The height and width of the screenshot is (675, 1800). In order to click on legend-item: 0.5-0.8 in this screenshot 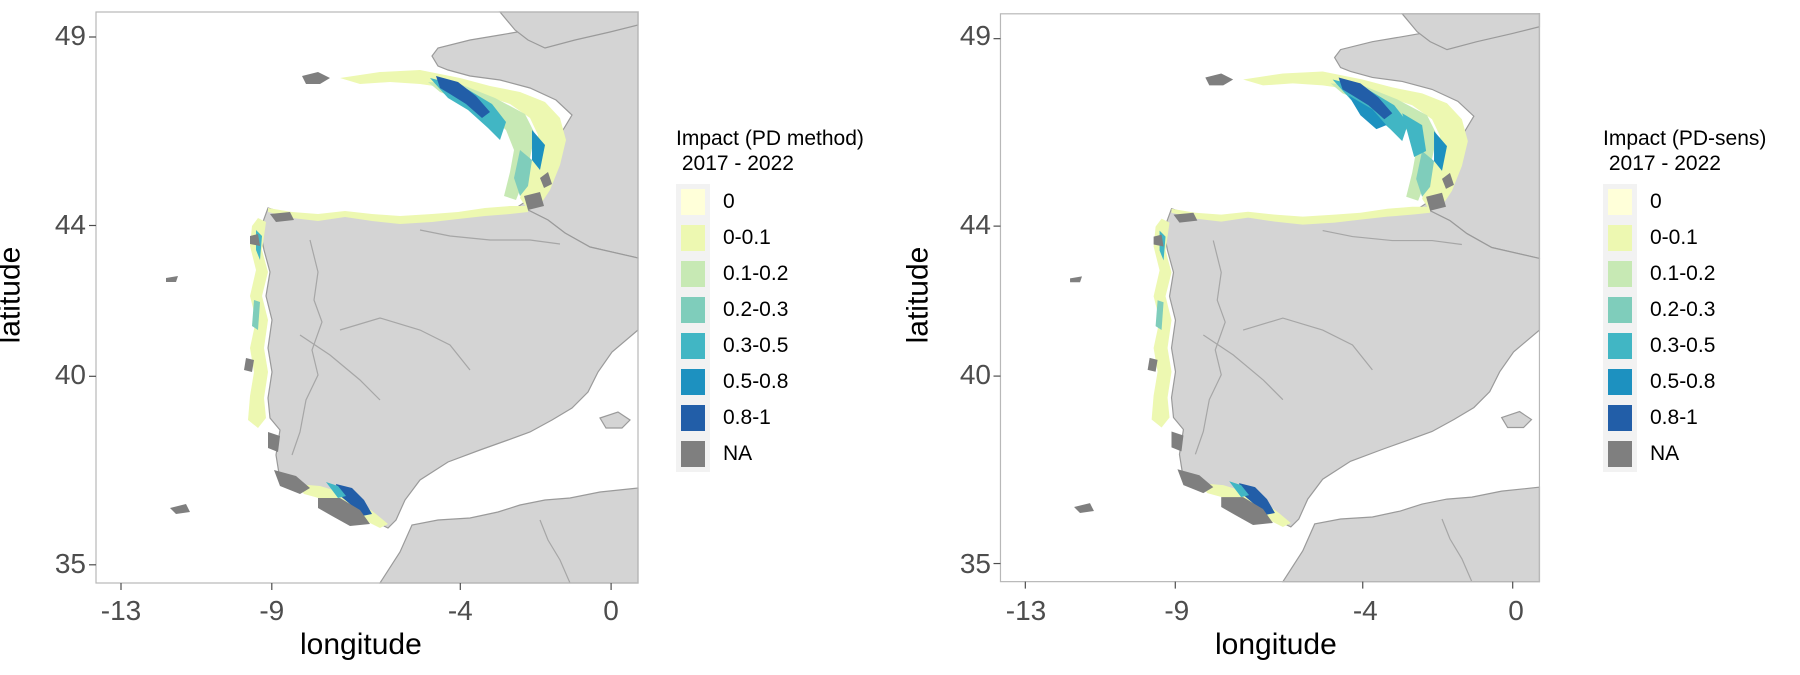, I will do `click(770, 382)`.